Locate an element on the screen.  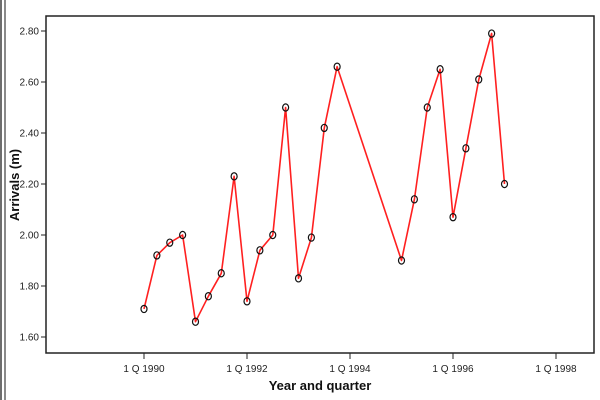
x-tick-label: 1 Q 1992 is located at coordinates (247, 369).